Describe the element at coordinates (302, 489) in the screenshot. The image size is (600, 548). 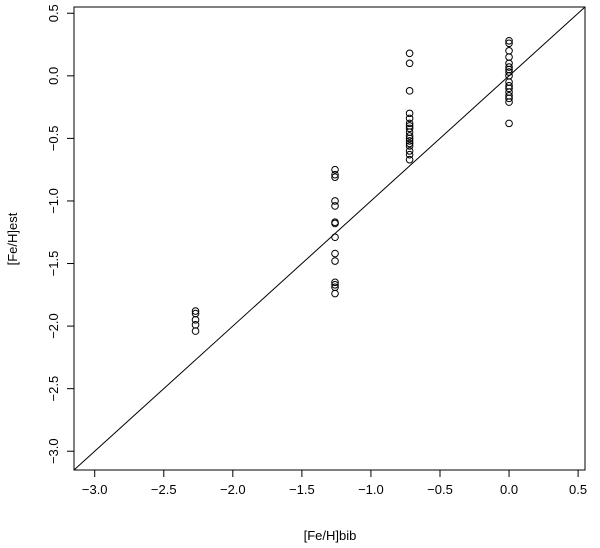
I see `x-tick-label: −1.5` at that location.